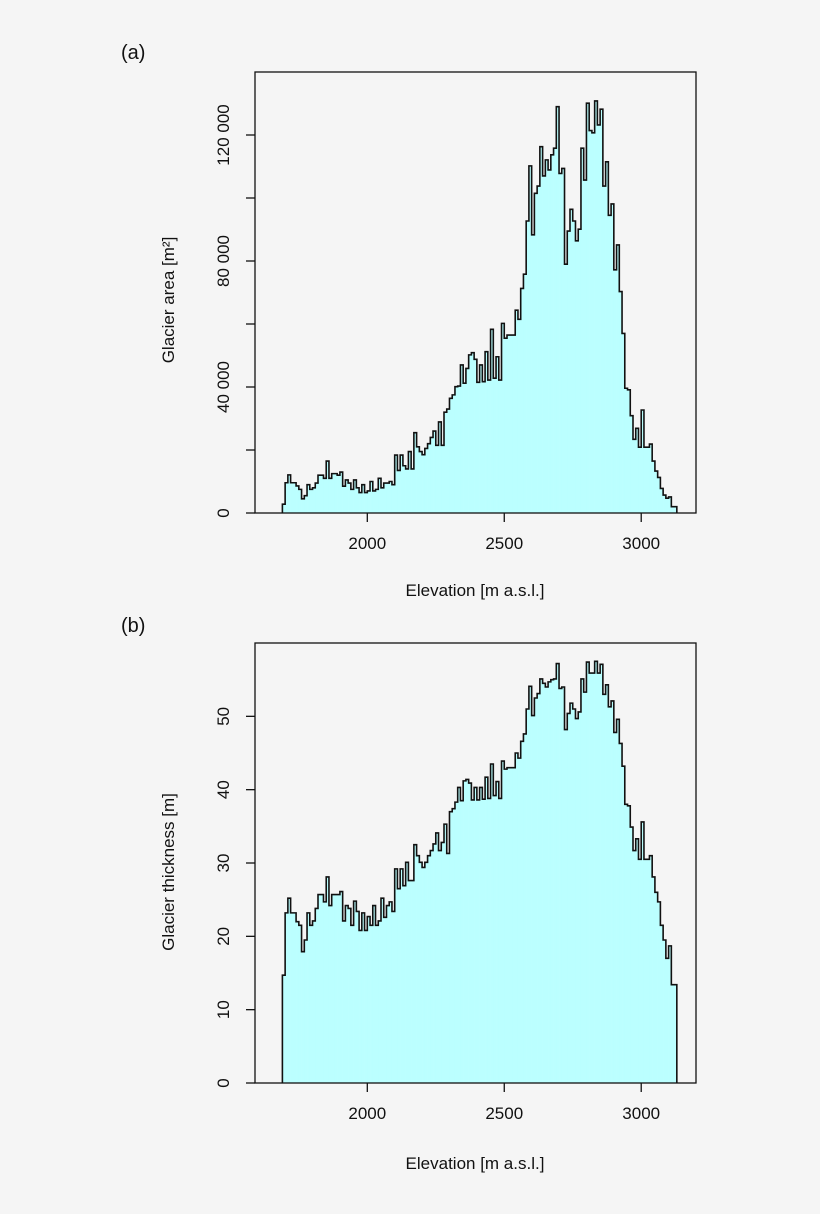  Describe the element at coordinates (223, 716) in the screenshot. I see `y-tick-label: 50` at that location.